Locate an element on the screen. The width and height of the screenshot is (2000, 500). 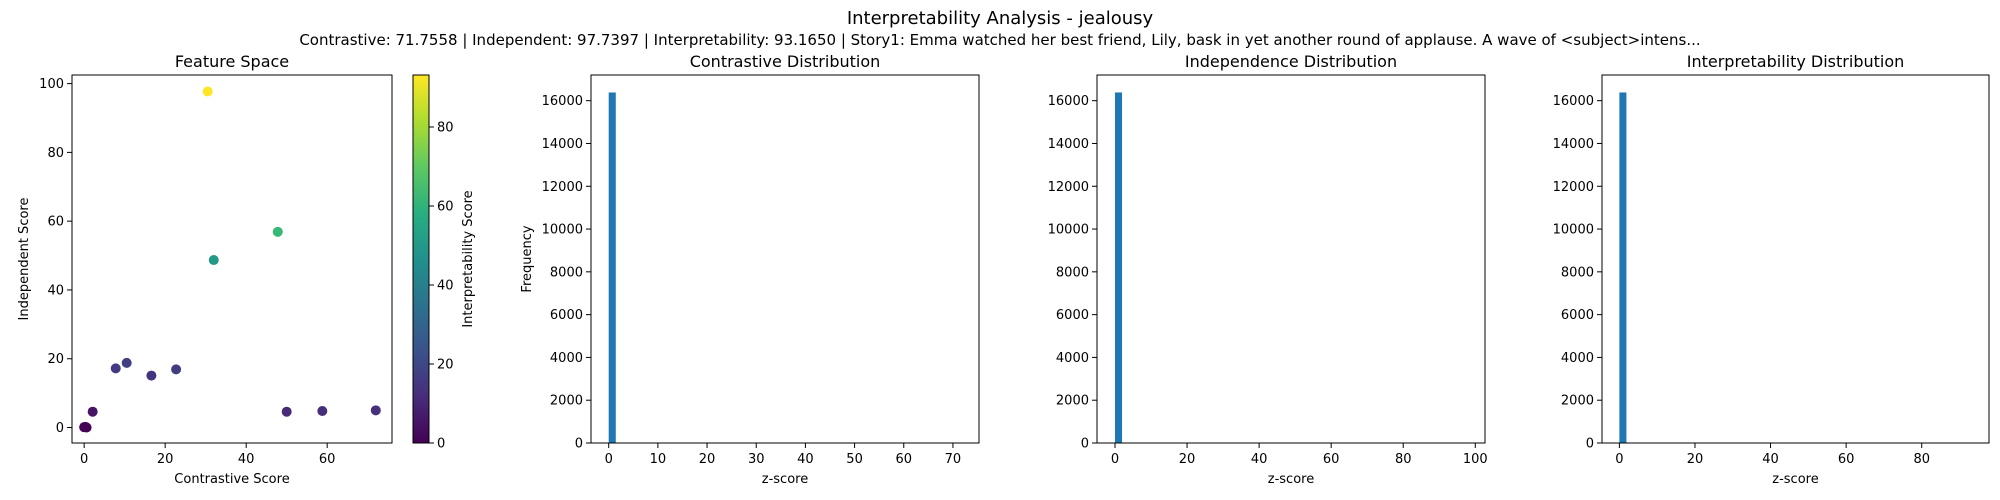
interpretability-dist-axes-frame is located at coordinates (1795, 259).